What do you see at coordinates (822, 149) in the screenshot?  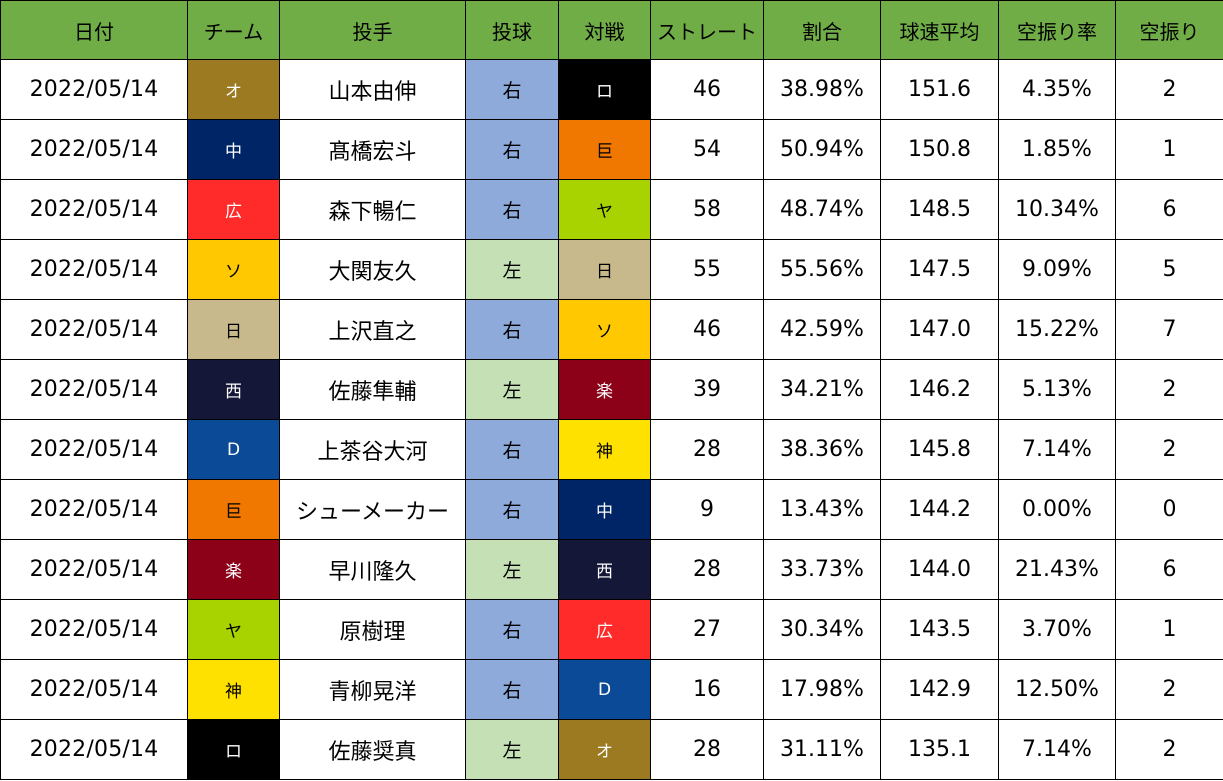 I see `cell-ratio: 50.94%` at bounding box center [822, 149].